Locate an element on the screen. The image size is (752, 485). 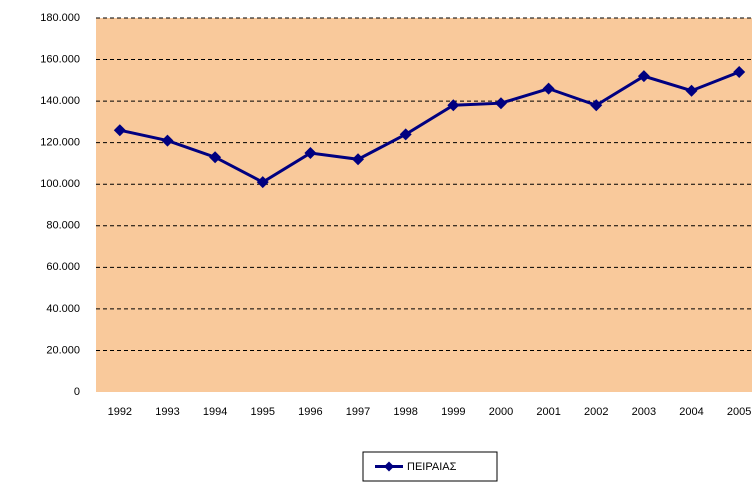
y-tick-label: 100.000 is located at coordinates (60, 184).